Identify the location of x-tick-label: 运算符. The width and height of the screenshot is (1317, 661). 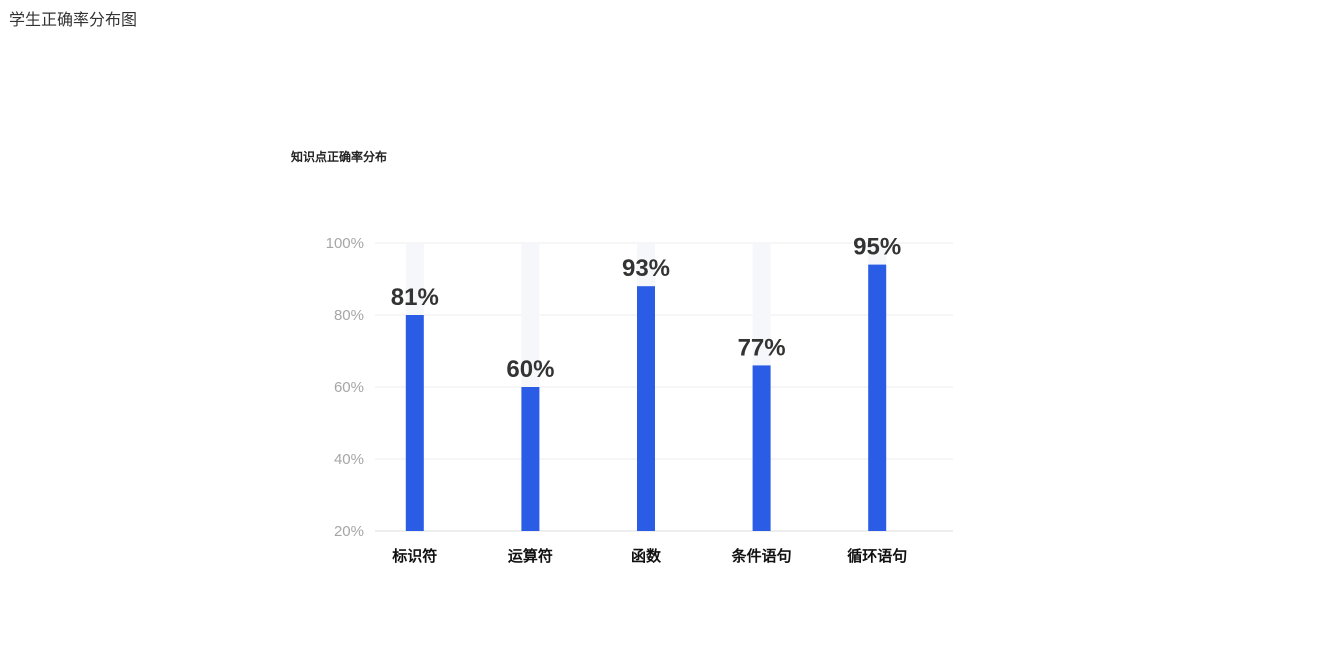
(530, 556).